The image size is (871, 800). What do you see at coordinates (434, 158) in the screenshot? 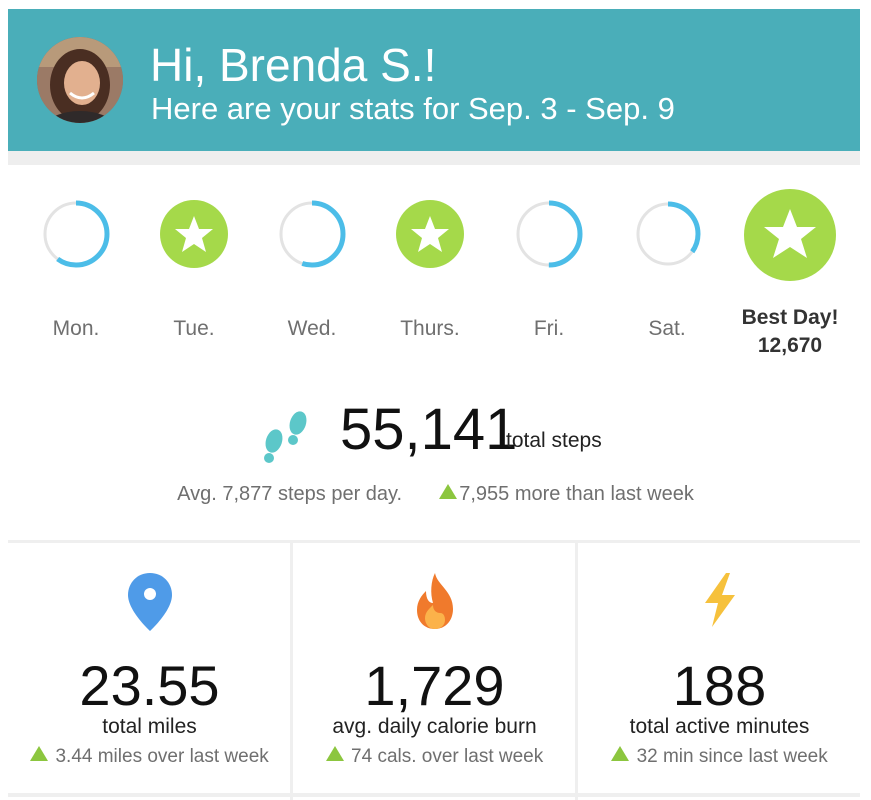
I see `header-divider` at bounding box center [434, 158].